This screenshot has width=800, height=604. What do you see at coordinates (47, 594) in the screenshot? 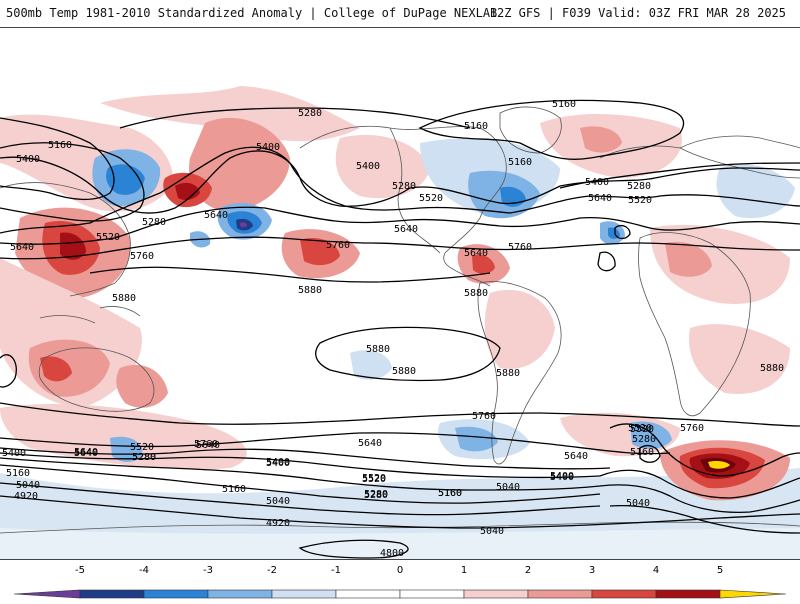
I see `colorbar-arrow-low` at bounding box center [47, 594].